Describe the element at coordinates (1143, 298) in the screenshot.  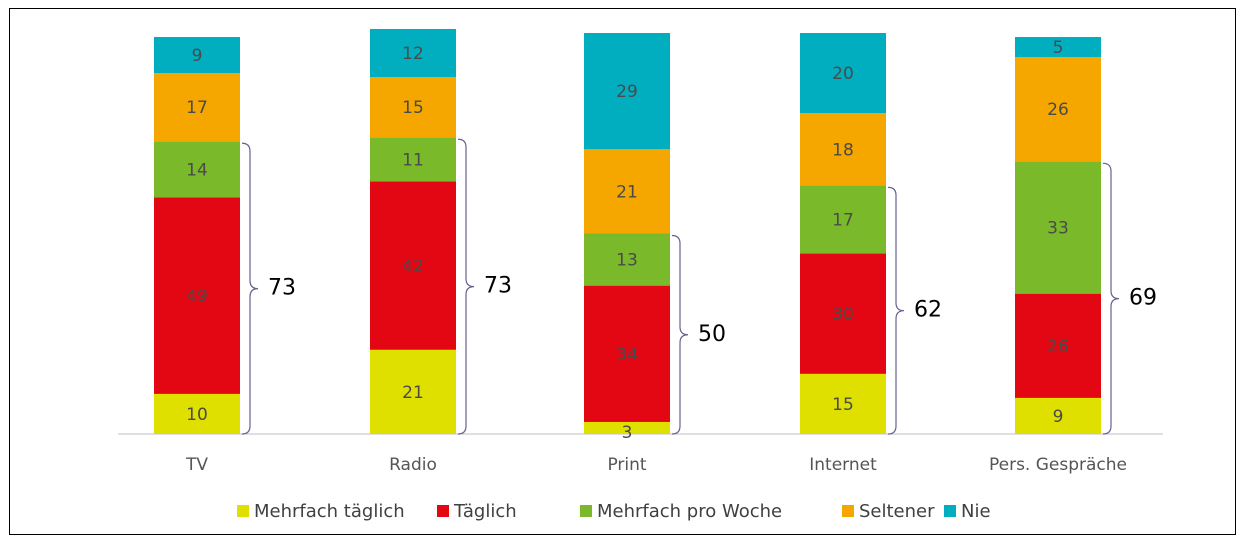
I see `bracket-total: 69` at that location.